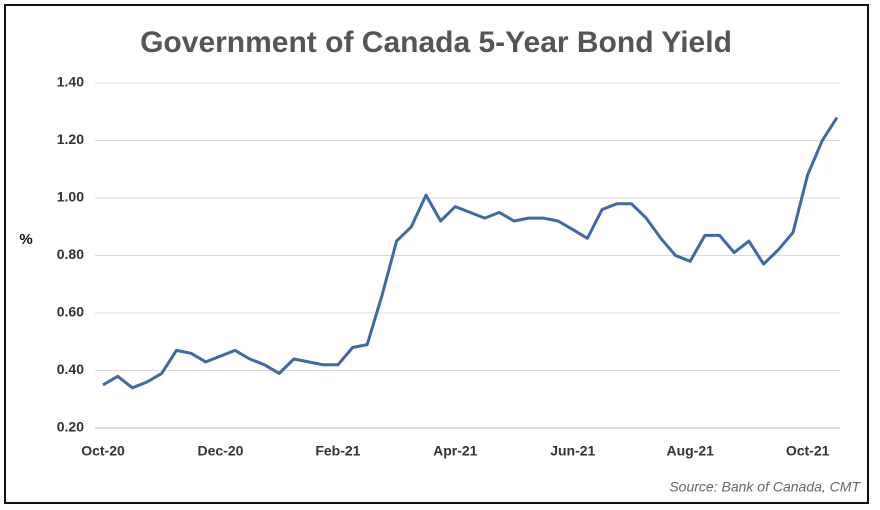 This screenshot has width=880, height=510. Describe the element at coordinates (70, 139) in the screenshot. I see `y-tick-label: 1.20` at that location.